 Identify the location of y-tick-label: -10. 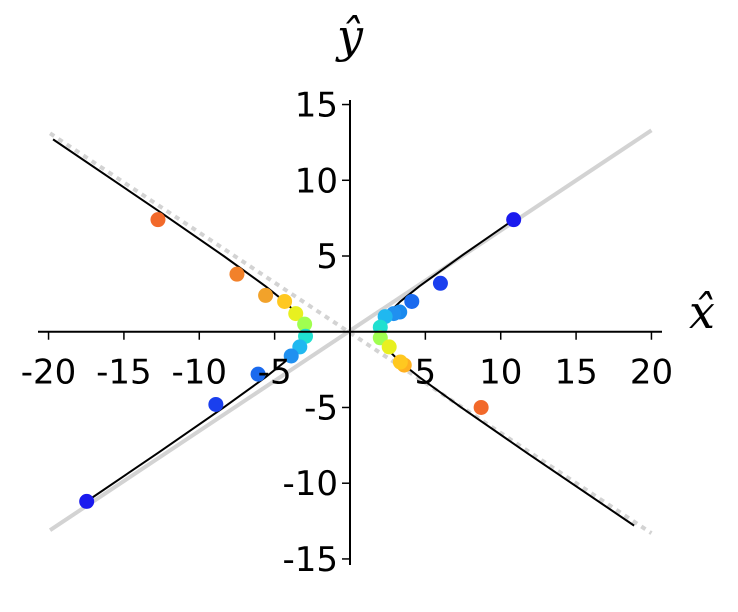
(310, 484).